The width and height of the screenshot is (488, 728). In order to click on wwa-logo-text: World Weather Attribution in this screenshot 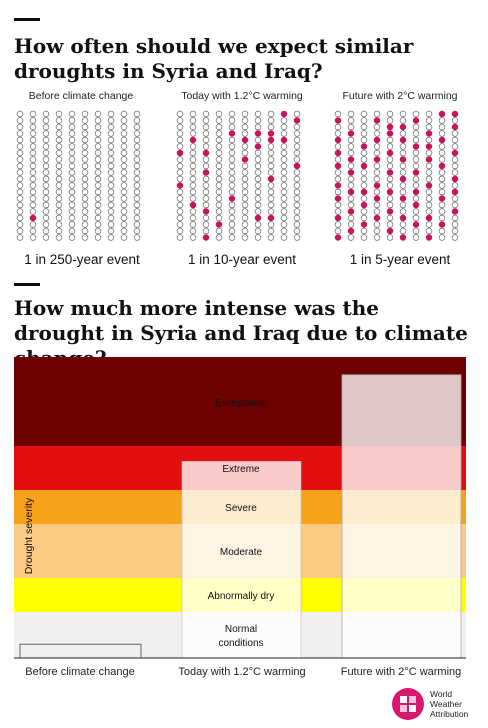, I will do `click(449, 704)`.